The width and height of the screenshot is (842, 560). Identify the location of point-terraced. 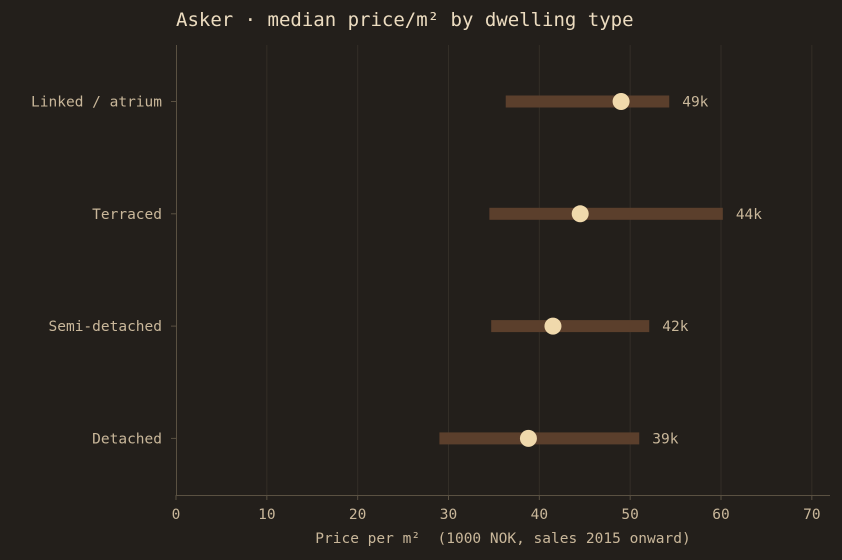
(580, 214).